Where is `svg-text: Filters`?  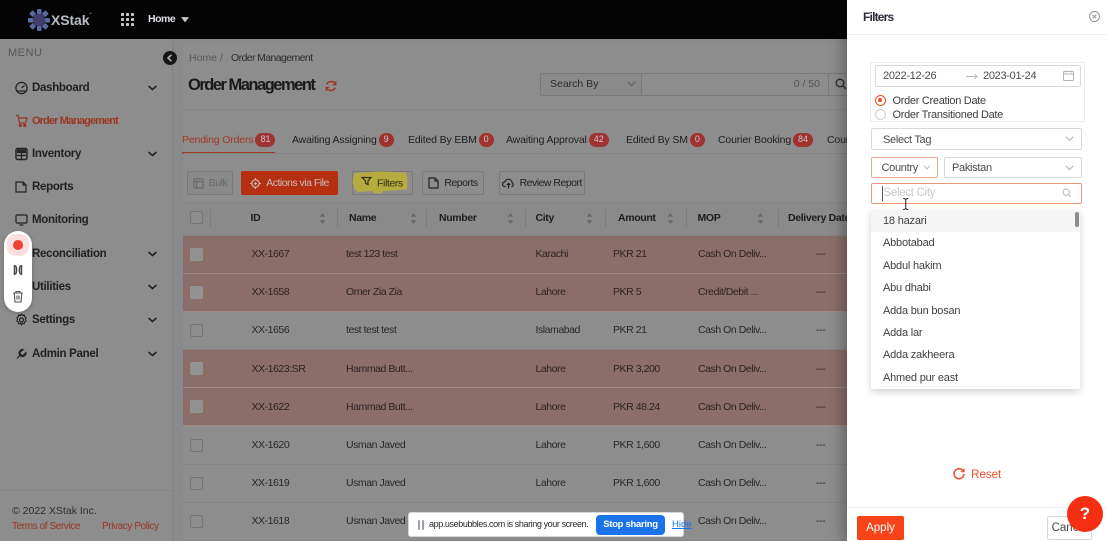 svg-text: Filters is located at coordinates (390, 184).